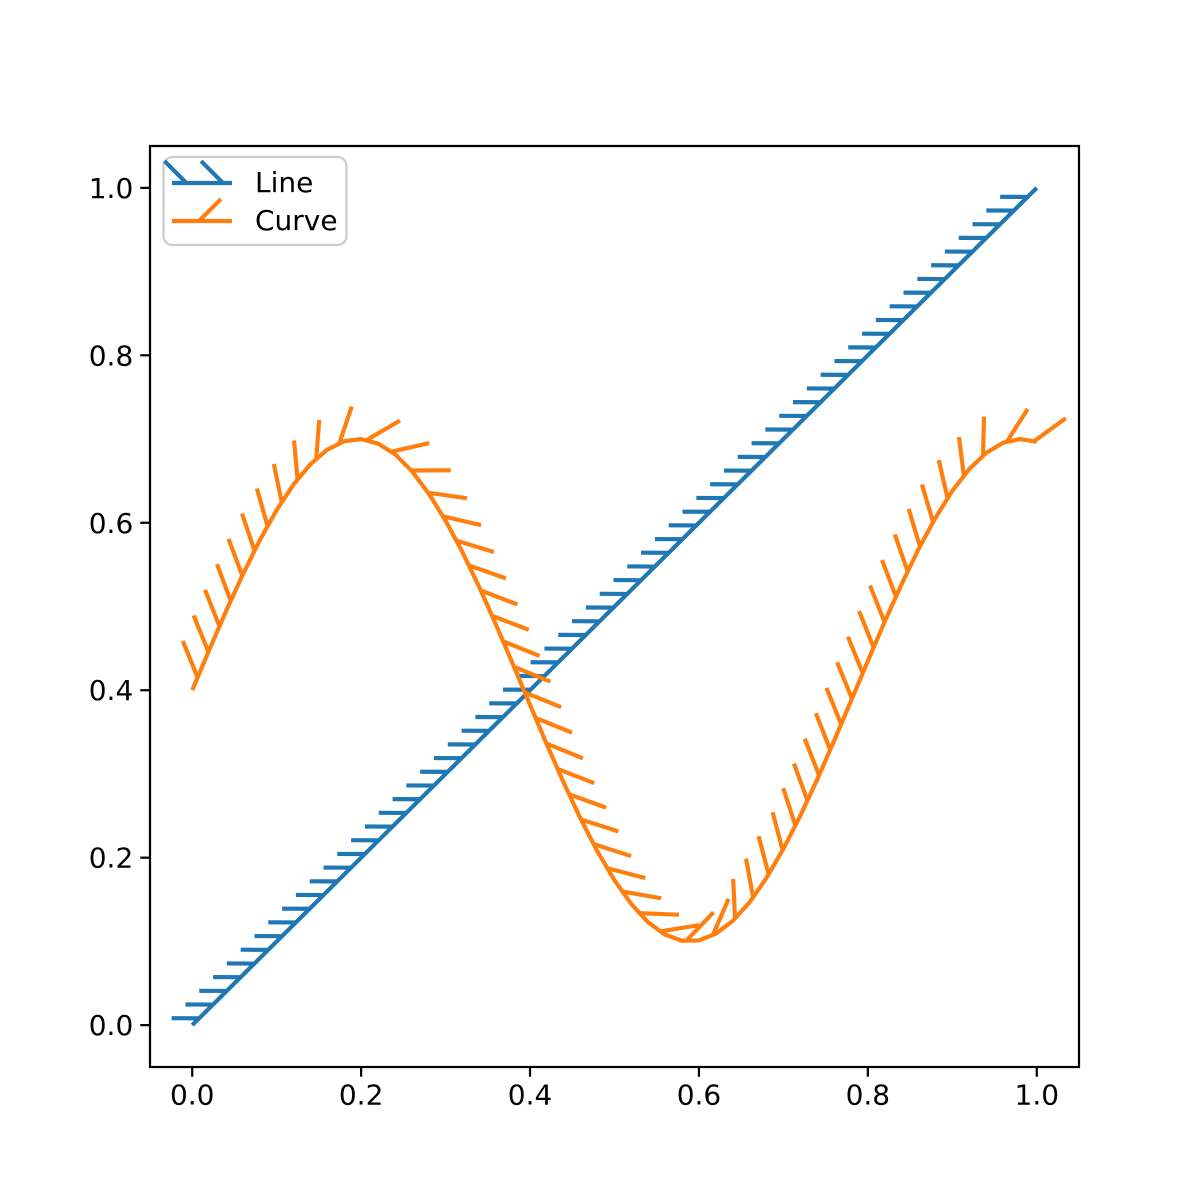 This screenshot has height=1200, width=1200. What do you see at coordinates (111, 858) in the screenshot?
I see `y-tick-label: 0.2` at bounding box center [111, 858].